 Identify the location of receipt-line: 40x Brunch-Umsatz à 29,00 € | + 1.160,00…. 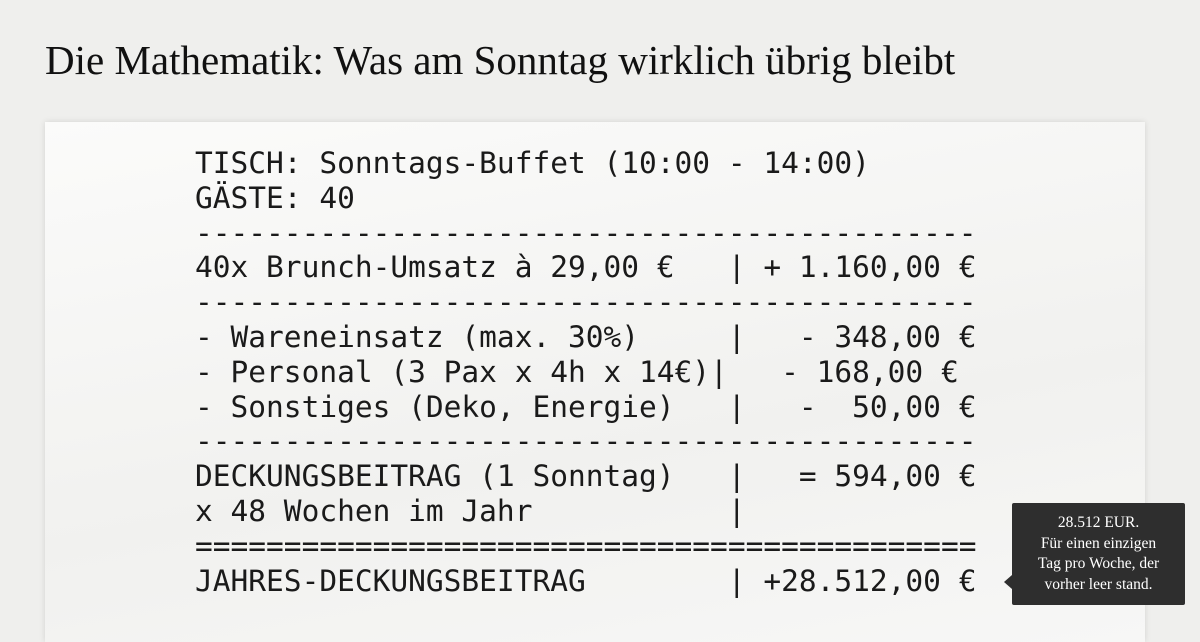
(586, 267).